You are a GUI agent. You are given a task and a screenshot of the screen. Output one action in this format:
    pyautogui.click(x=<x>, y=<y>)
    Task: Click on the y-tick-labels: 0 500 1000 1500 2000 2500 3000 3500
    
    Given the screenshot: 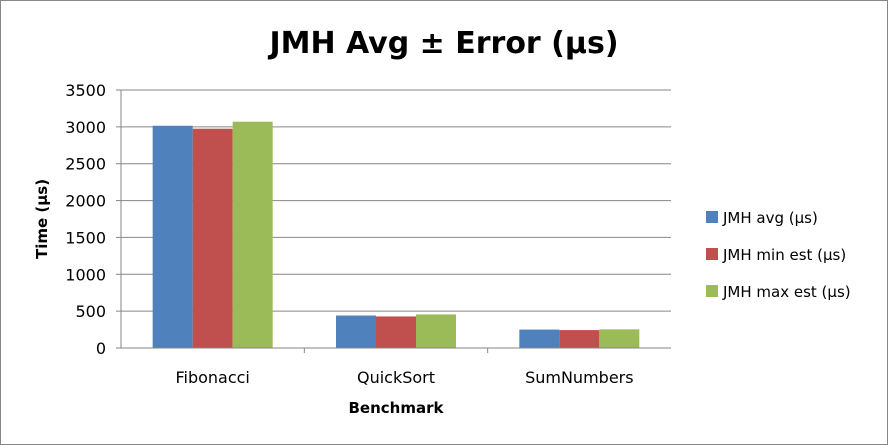 What is the action you would take?
    pyautogui.click(x=85, y=219)
    